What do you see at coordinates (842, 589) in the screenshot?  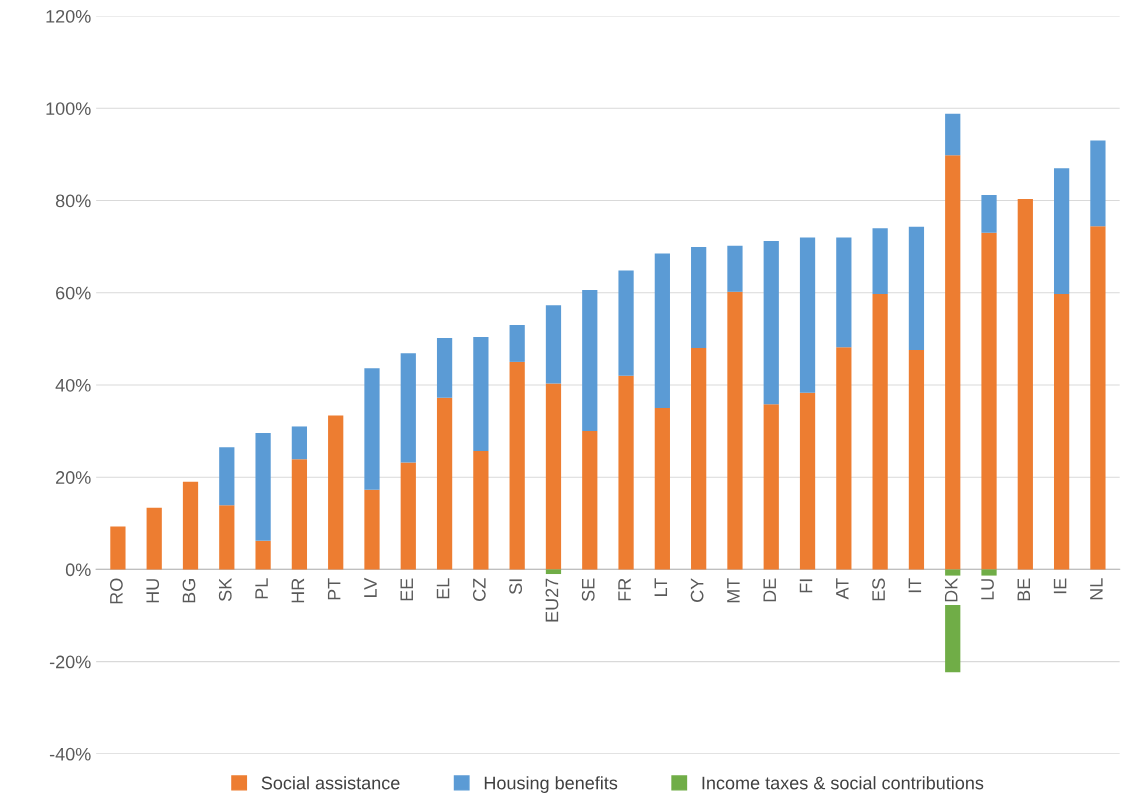 I see `x-tick-label: AT` at bounding box center [842, 589].